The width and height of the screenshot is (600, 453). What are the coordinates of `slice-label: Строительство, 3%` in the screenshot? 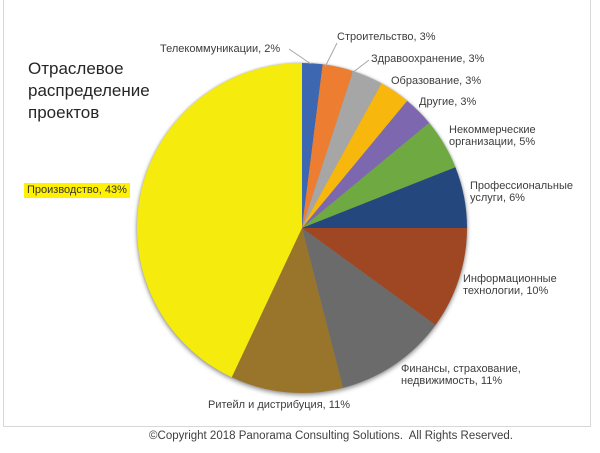 It's located at (386, 37).